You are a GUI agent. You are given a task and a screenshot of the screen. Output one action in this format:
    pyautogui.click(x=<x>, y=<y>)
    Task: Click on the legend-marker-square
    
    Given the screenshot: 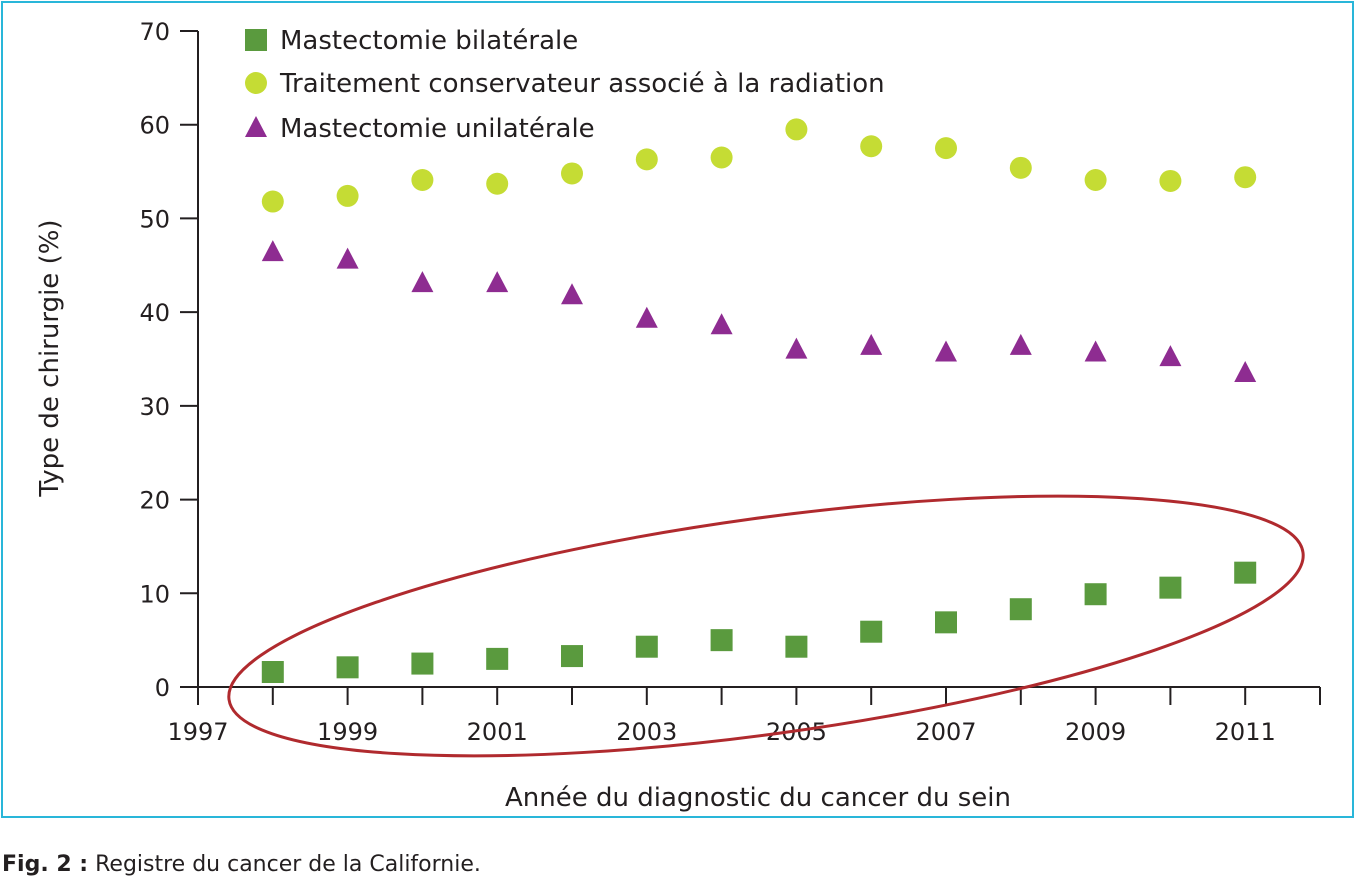 What is the action you would take?
    pyautogui.click(x=256, y=40)
    